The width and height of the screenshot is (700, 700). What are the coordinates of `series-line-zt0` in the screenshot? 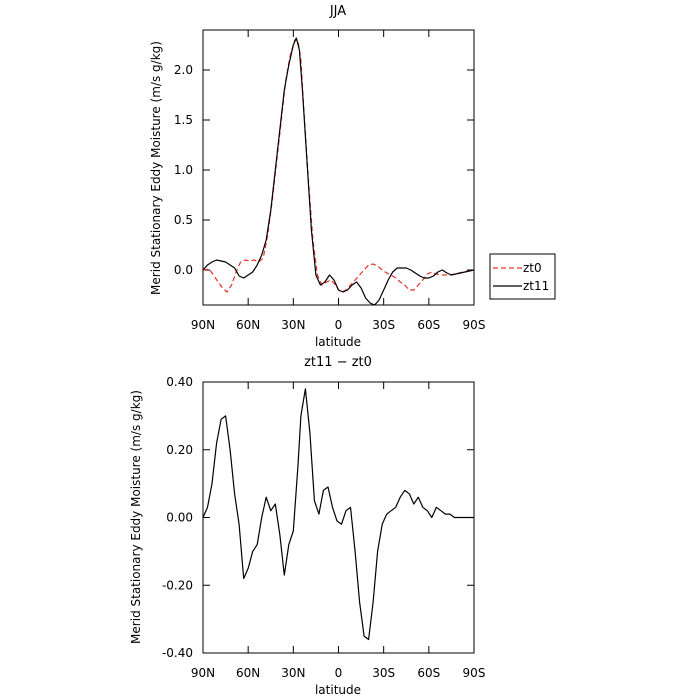 It's located at (338, 166).